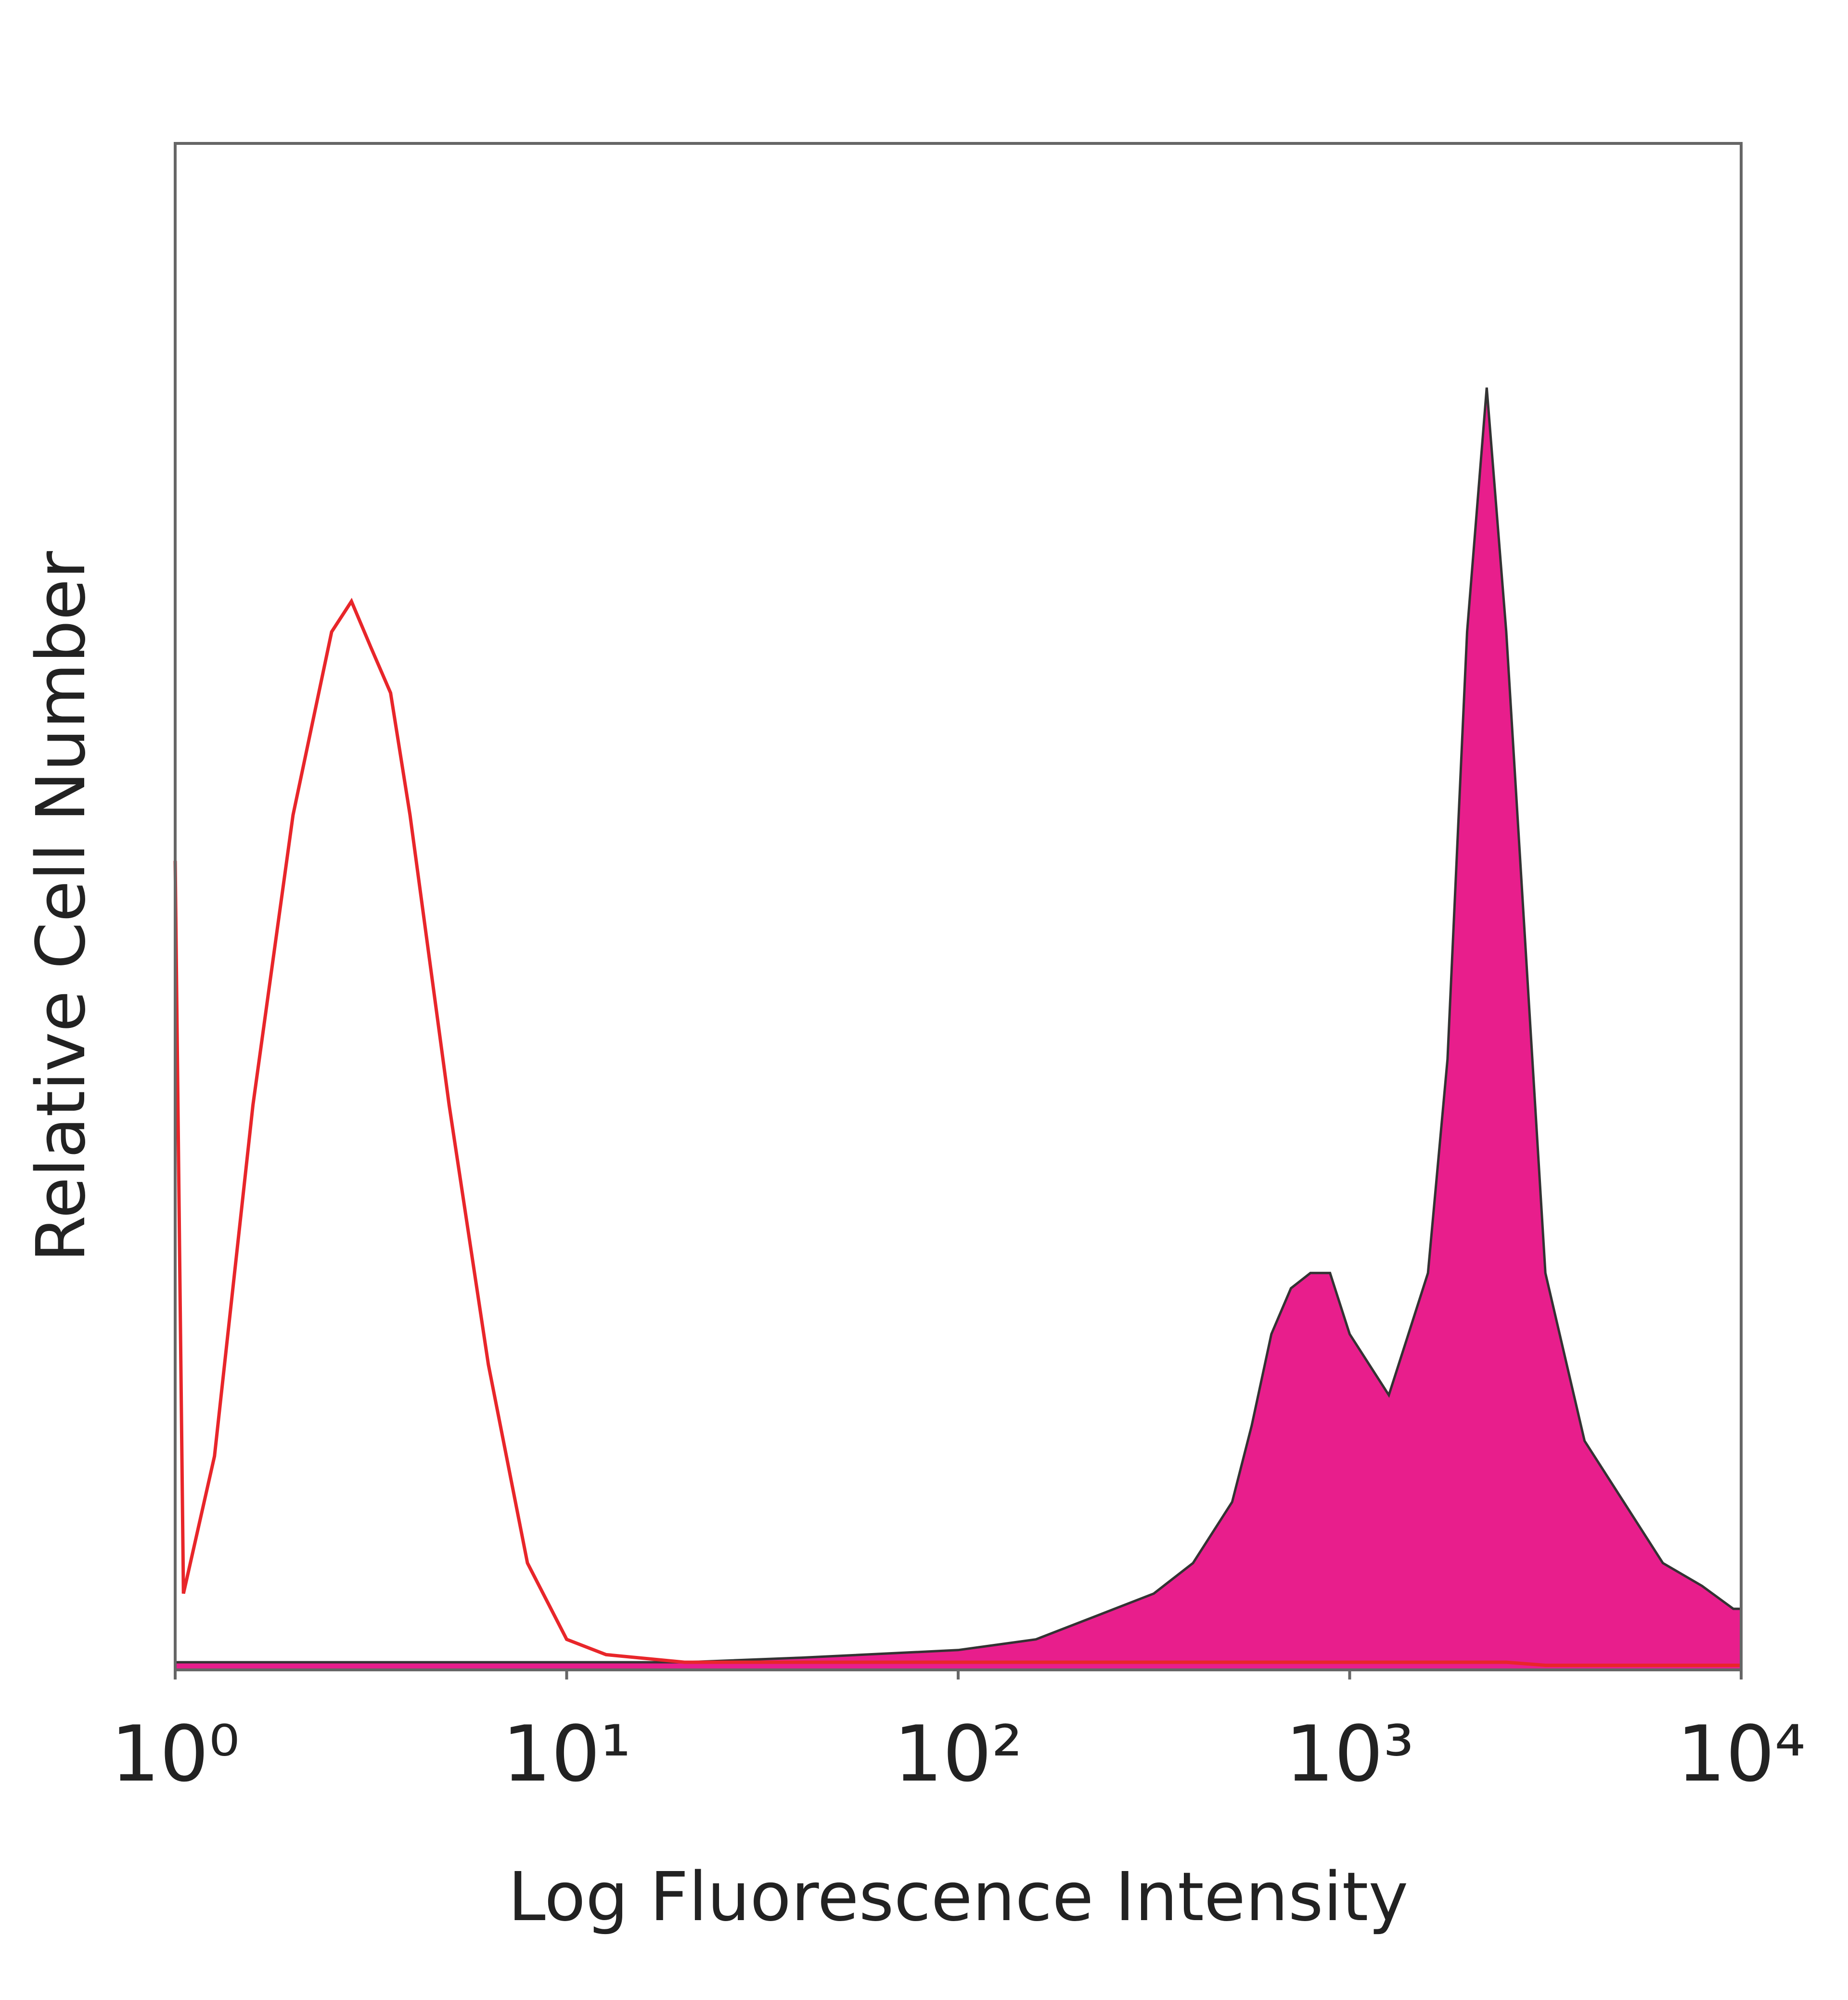 The image size is (1848, 2000). What do you see at coordinates (566, 1754) in the screenshot?
I see `x-tick-label: 10¹` at bounding box center [566, 1754].